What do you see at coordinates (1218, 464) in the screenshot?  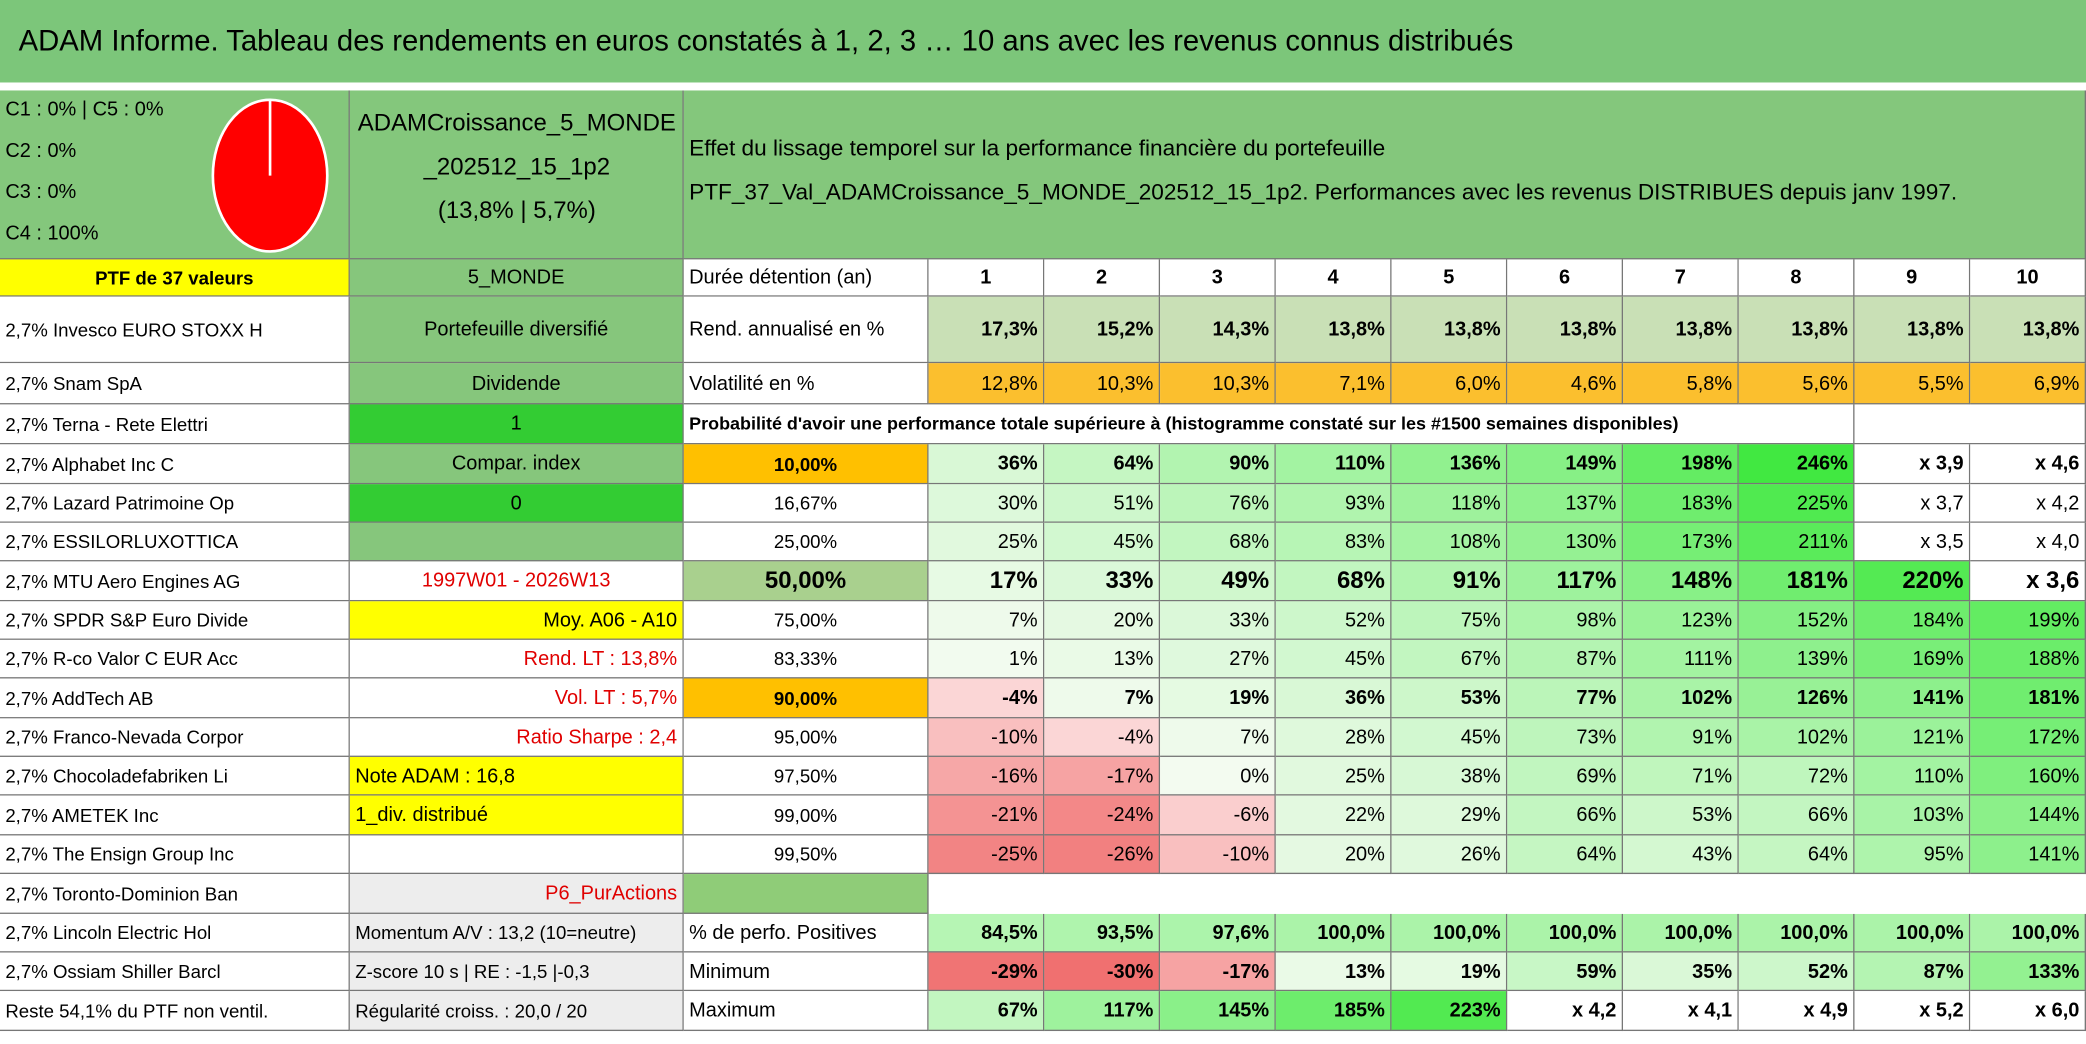 I see `value-cell: 90%` at bounding box center [1218, 464].